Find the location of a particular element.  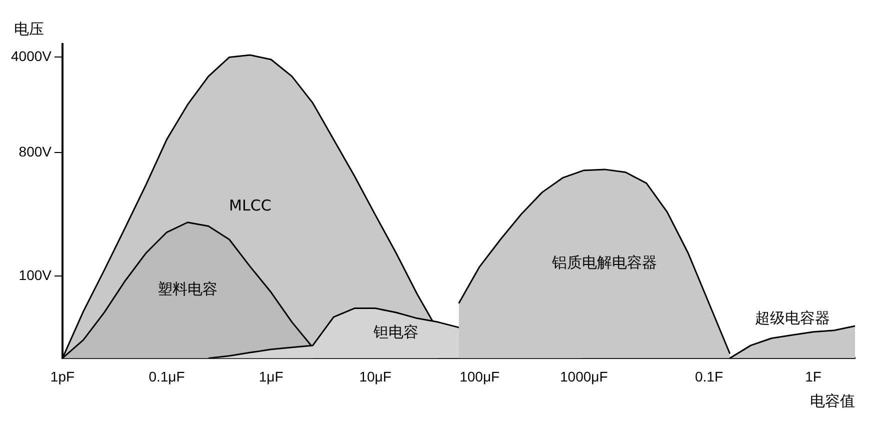

x-tick-label: 10μF is located at coordinates (375, 376).